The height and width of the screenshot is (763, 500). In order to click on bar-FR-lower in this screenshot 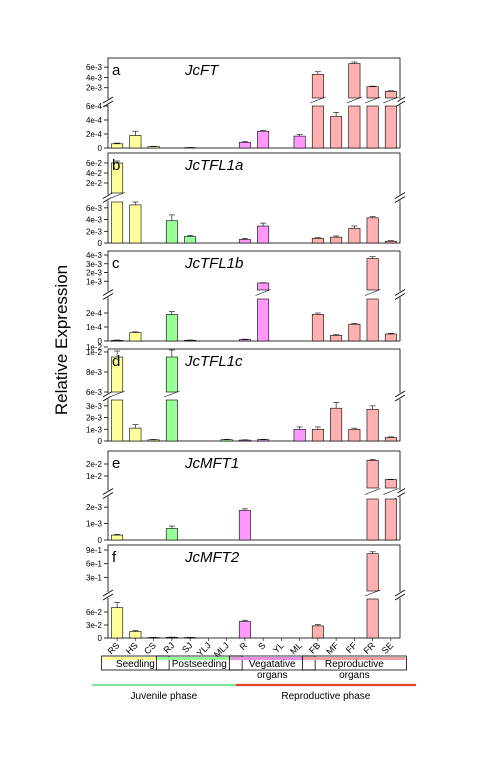, I will do `click(372, 127)`.